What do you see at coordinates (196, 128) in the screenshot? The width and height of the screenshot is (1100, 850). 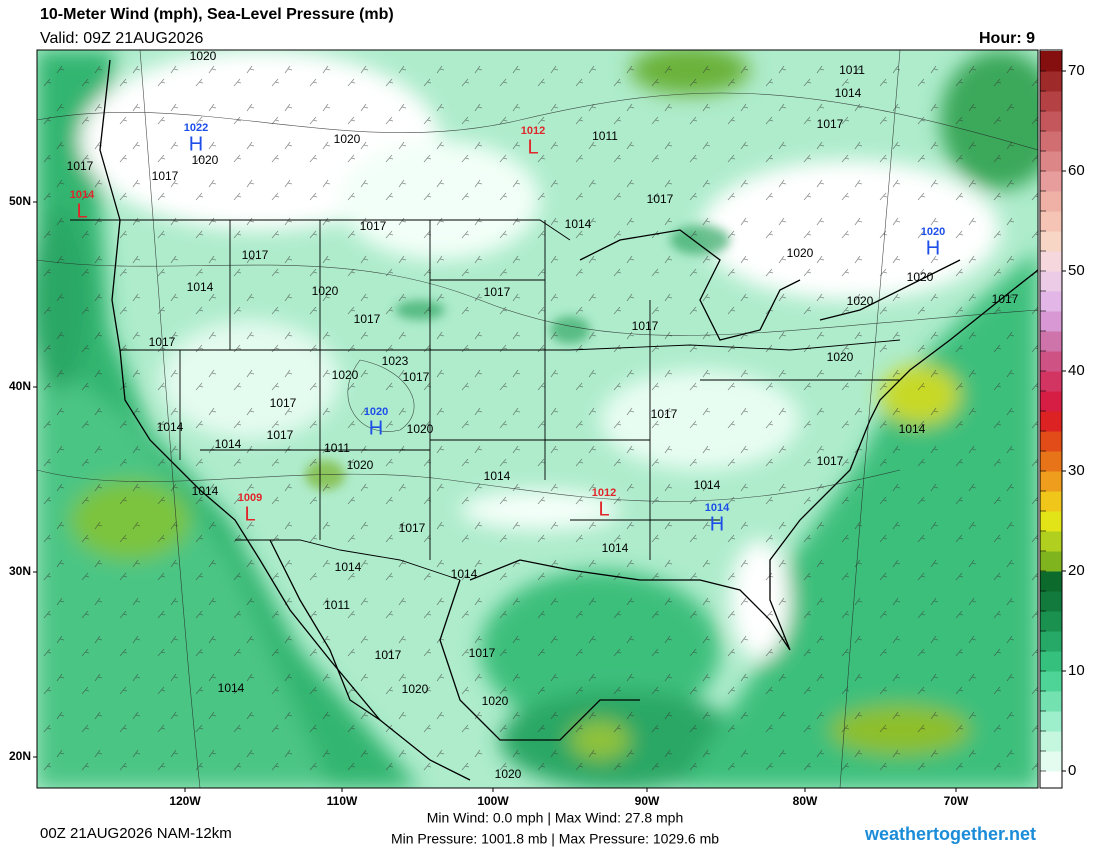 I see `center-pressure: 1022` at bounding box center [196, 128].